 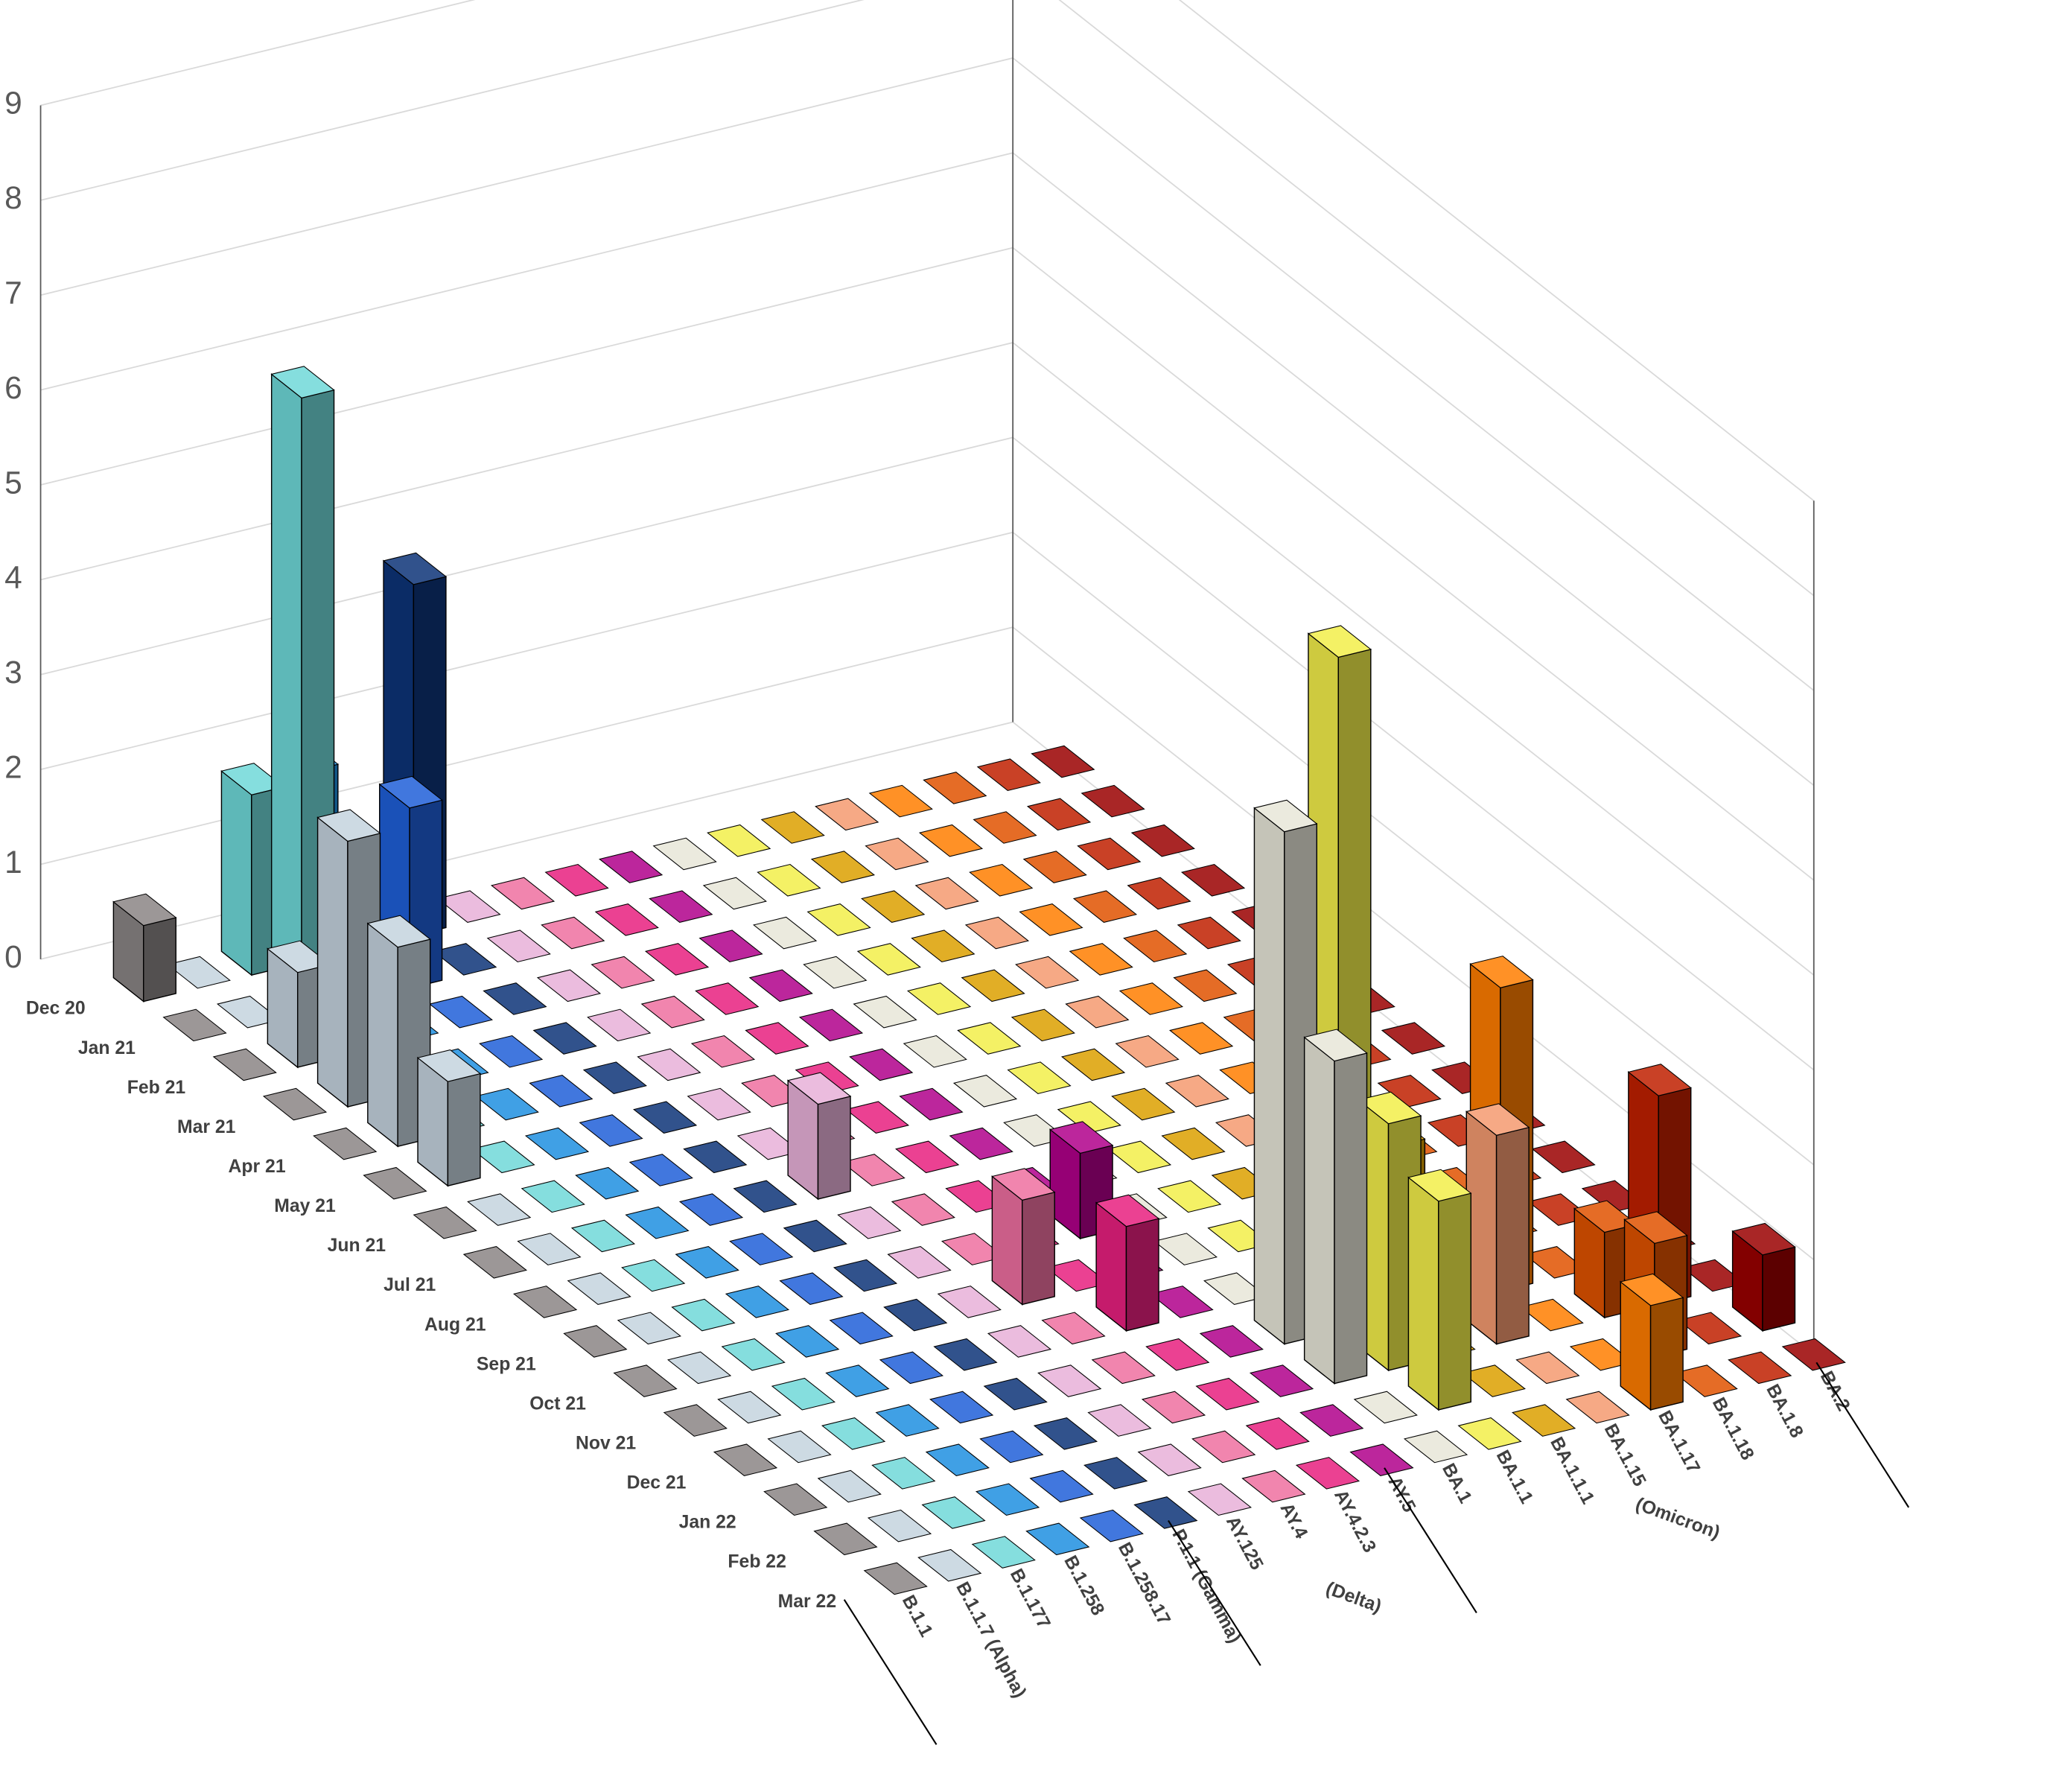 What do you see at coordinates (506, 1364) in the screenshot?
I see `month-label: Sep 21` at bounding box center [506, 1364].